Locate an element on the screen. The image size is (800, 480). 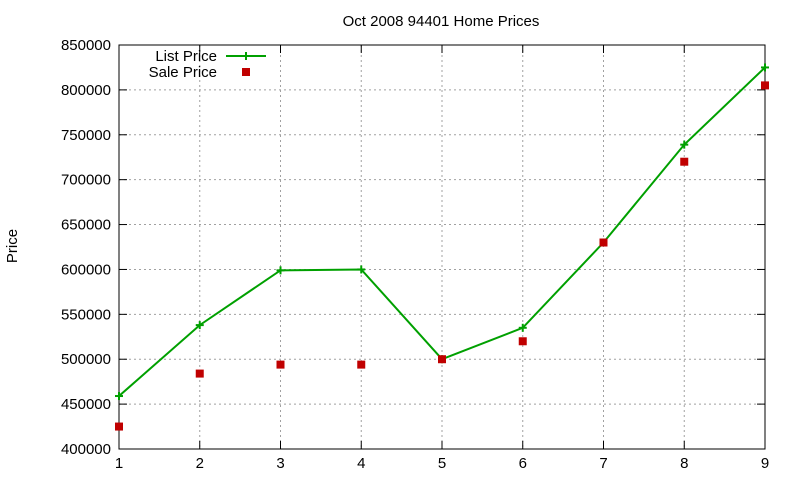
y-tick-label: 450000 is located at coordinates (86, 404).